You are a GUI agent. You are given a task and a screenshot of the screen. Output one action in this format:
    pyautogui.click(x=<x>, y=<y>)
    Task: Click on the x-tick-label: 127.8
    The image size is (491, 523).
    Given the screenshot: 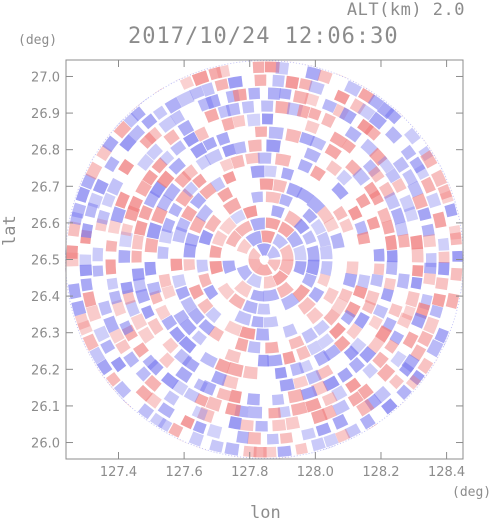 What is the action you would take?
    pyautogui.click(x=249, y=472)
    